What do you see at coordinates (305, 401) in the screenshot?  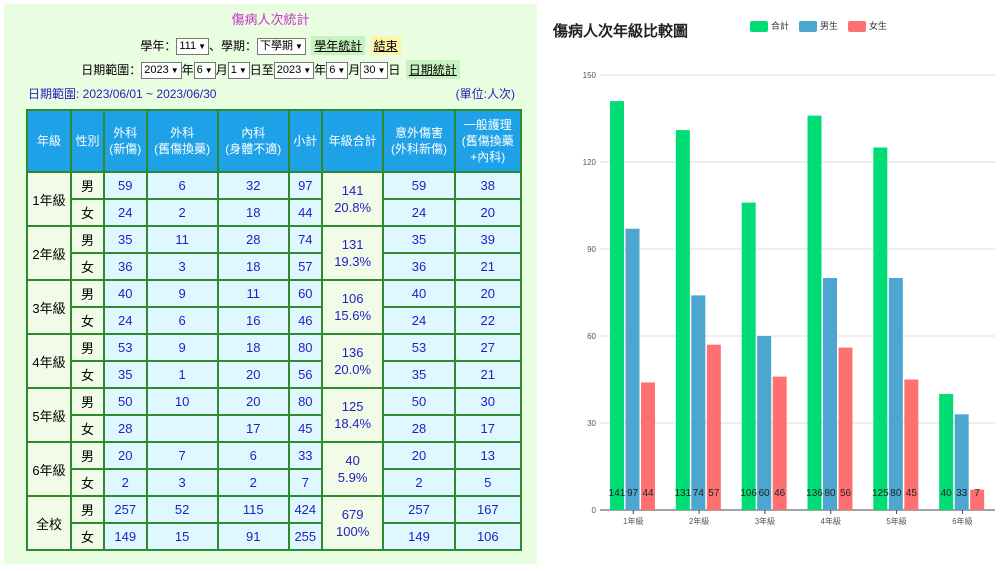 I see `subtotal-cell: 80` at bounding box center [305, 401].